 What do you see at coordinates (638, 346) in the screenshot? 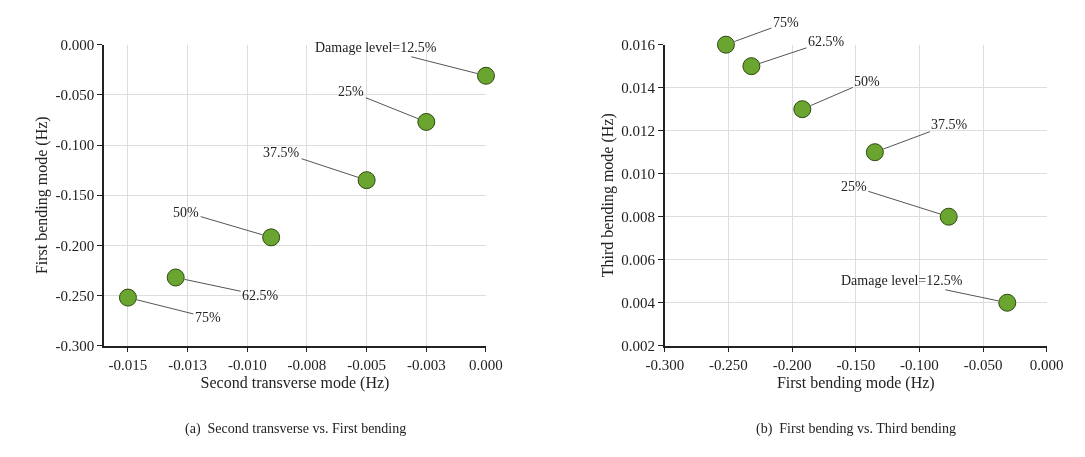
I see `y-tick-label: 0.002` at bounding box center [638, 346].